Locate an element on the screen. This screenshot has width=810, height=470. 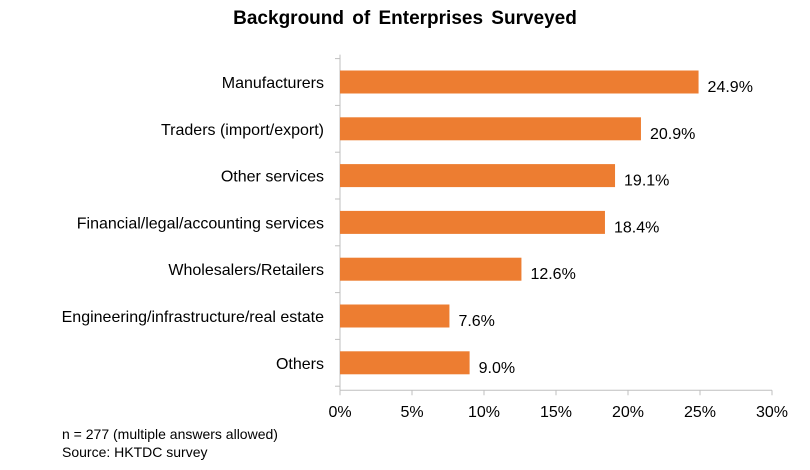
x-tick-label: 30% is located at coordinates (772, 412).